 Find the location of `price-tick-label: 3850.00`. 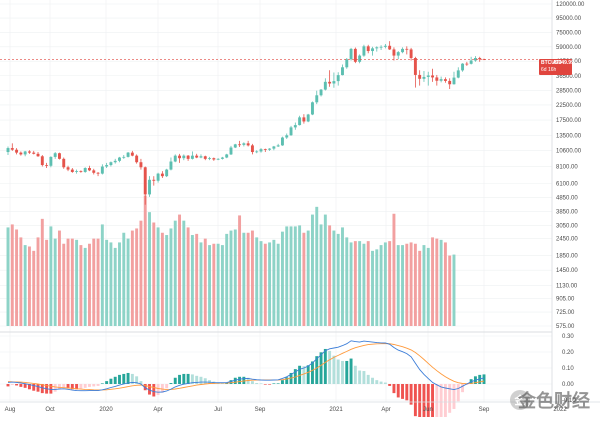

price-tick-label: 3850.00 is located at coordinates (567, 212).